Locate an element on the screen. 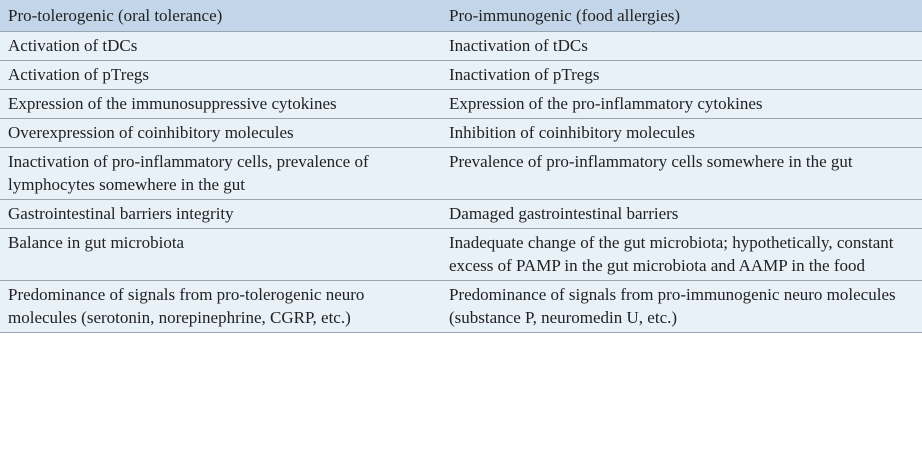  table-cell: Inhibition of coinhibitory molecules is located at coordinates (681, 133).